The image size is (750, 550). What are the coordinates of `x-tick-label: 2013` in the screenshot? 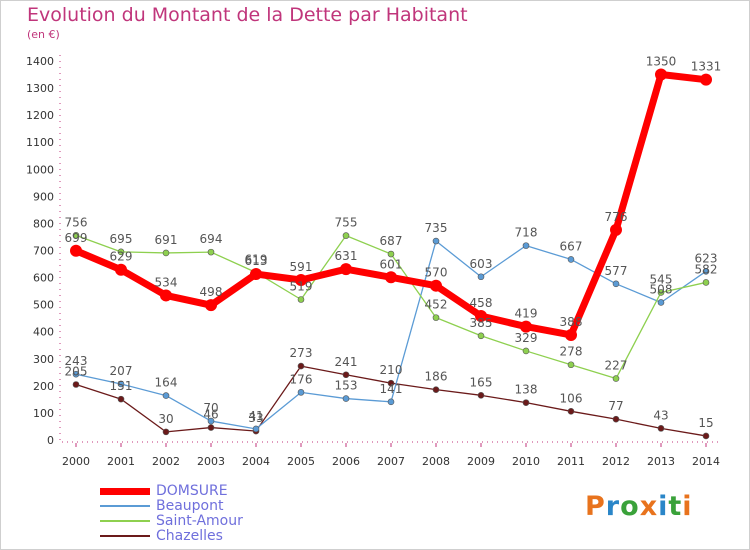 It's located at (661, 461).